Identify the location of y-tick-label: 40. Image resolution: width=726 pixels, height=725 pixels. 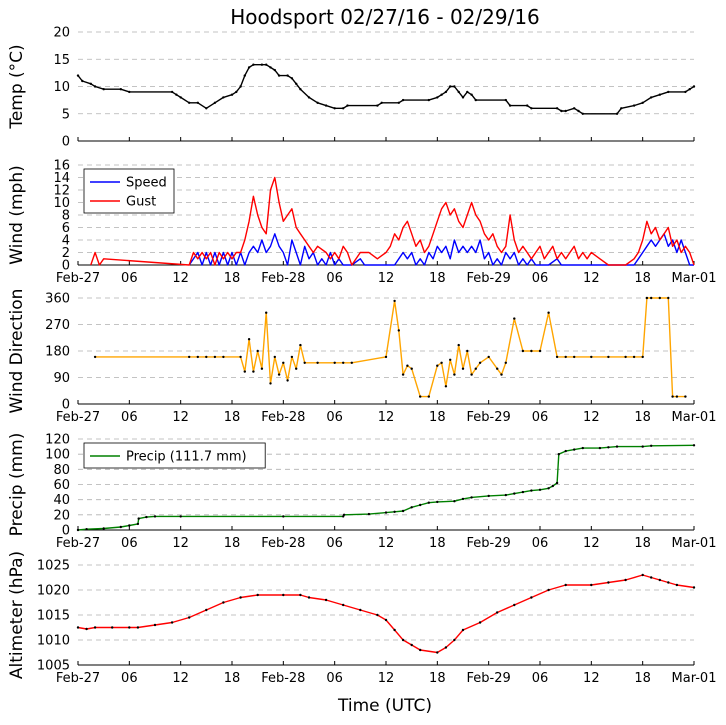
(61, 500).